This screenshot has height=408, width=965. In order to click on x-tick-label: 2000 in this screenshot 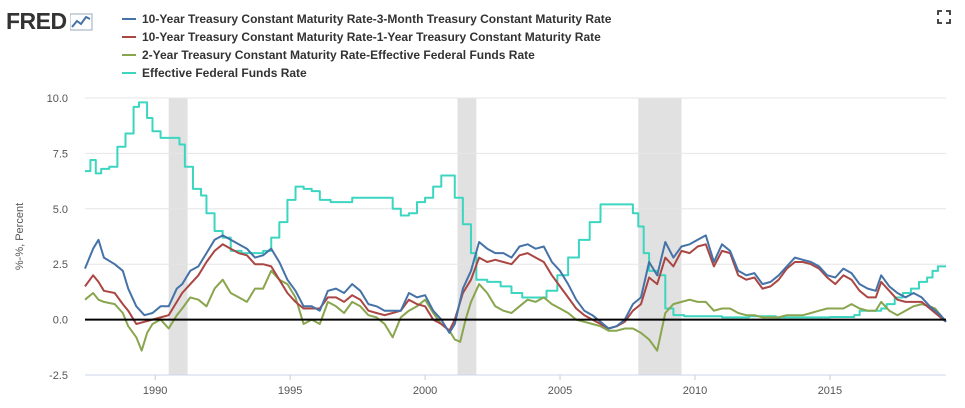, I will do `click(425, 391)`.